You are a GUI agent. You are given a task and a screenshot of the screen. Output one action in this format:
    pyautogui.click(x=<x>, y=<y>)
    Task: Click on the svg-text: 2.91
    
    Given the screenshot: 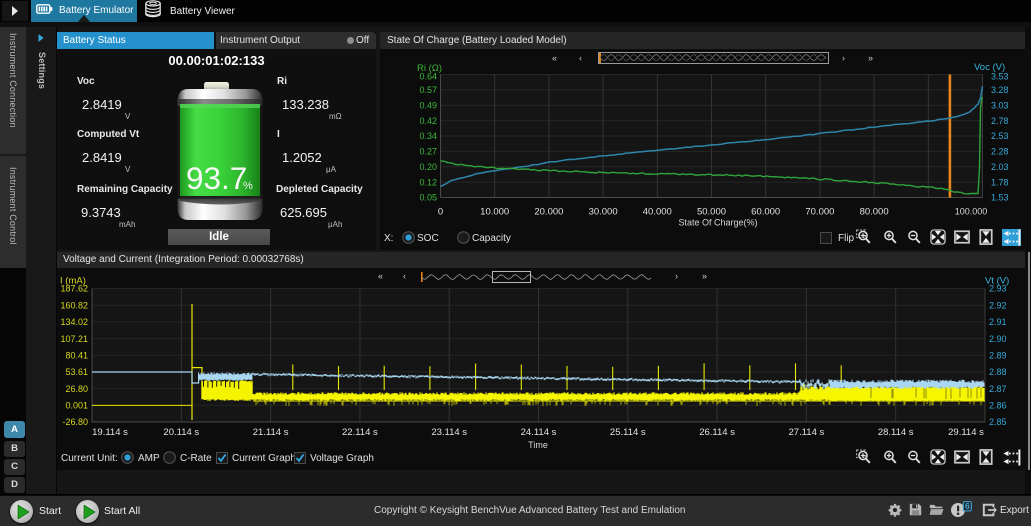 What is the action you would take?
    pyautogui.click(x=998, y=322)
    